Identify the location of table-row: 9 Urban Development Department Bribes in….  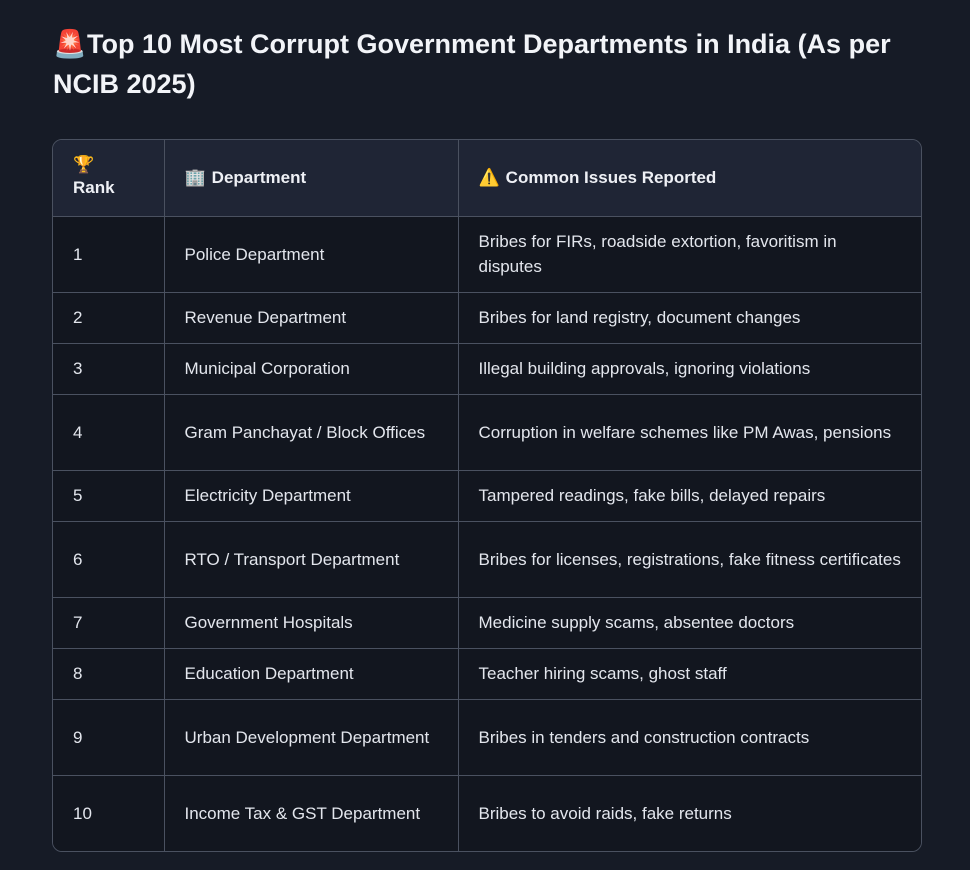
(487, 737).